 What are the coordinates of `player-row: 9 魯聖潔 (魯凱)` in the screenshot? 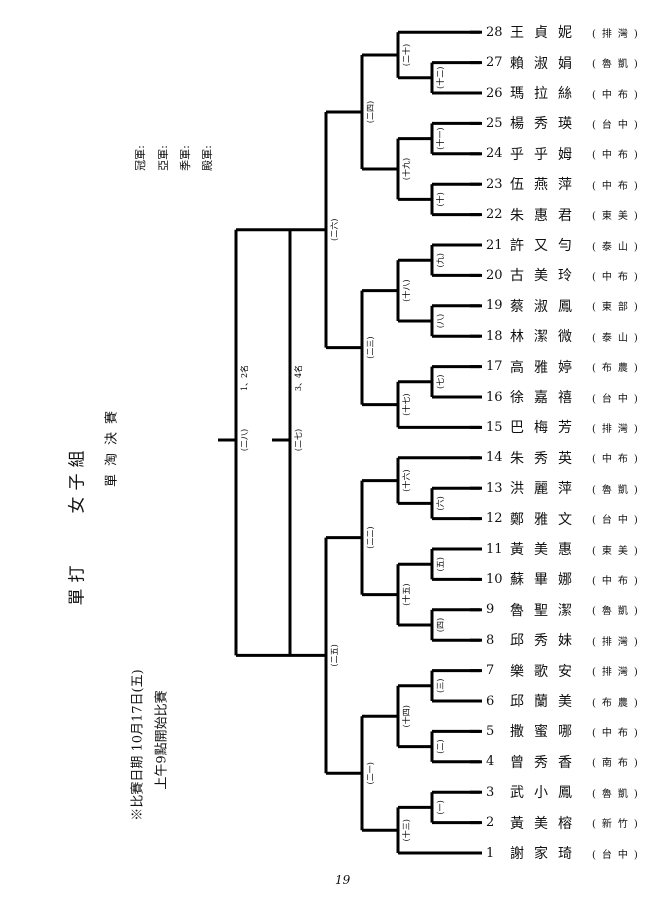 It's located at (565, 610).